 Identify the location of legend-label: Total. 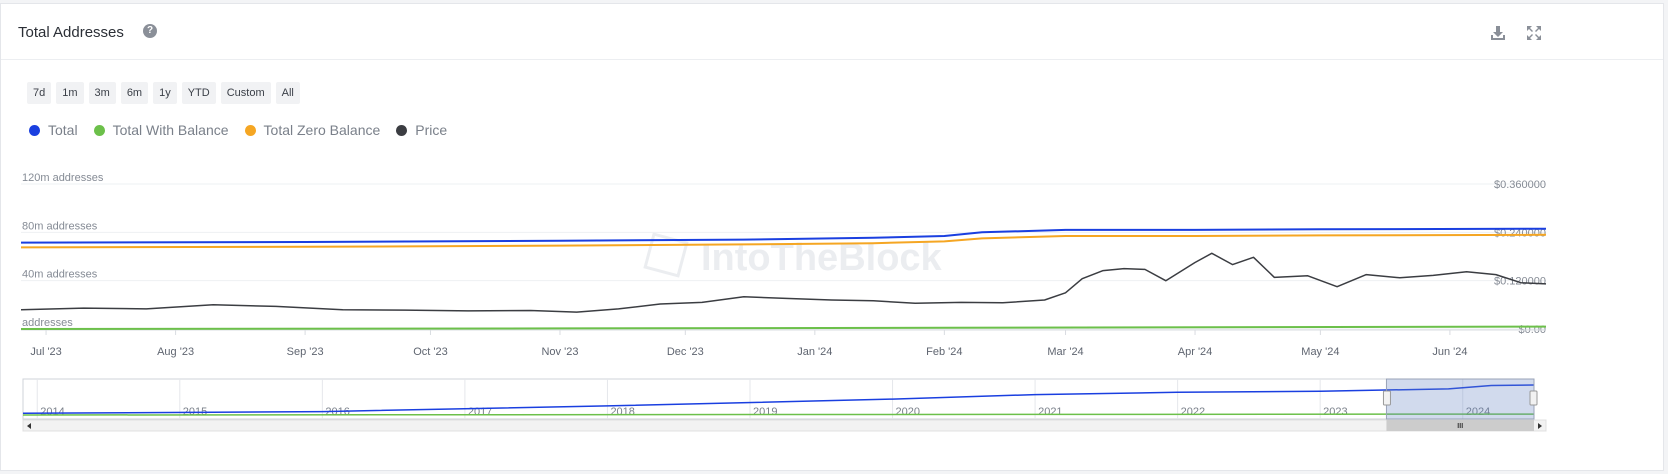
(63, 130).